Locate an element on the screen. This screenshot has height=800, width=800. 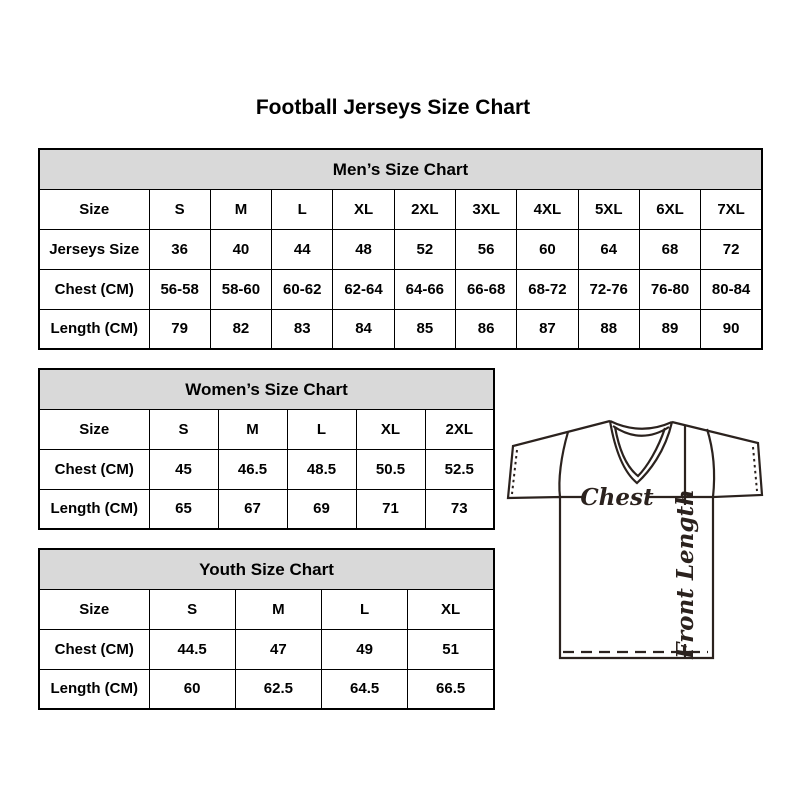
size-value-cell: 68-72 is located at coordinates (547, 289).